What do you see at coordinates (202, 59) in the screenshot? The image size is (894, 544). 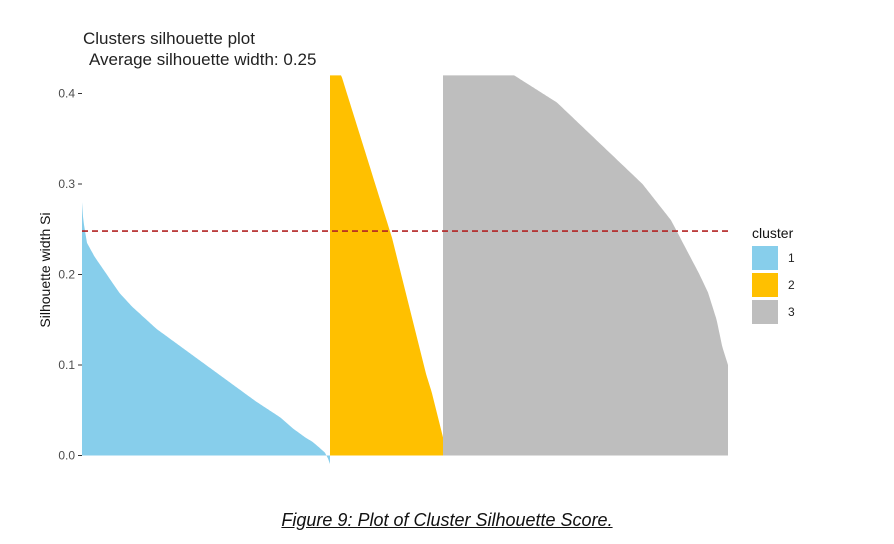 I see `chart-subtitle: Average silhouette width: 0.25` at bounding box center [202, 59].